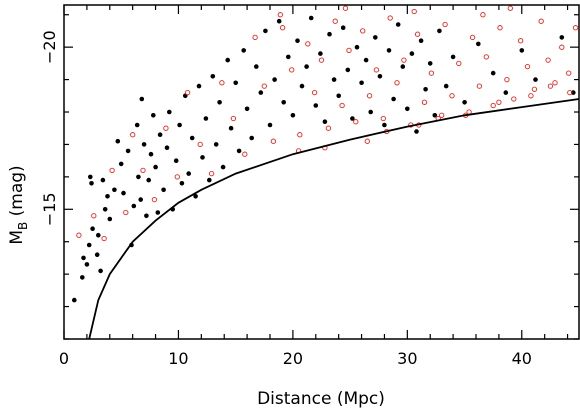 The height and width of the screenshot is (414, 580). I want to click on x-tick-label: 10, so click(178, 358).